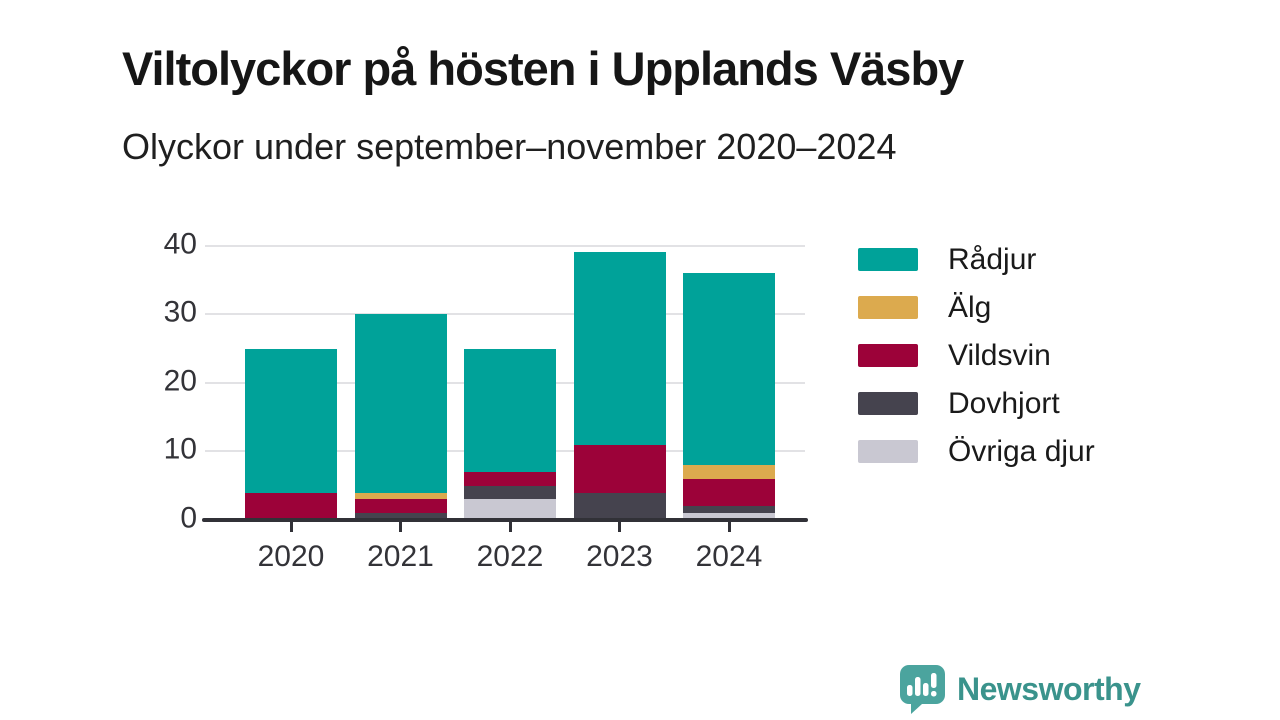 This screenshot has width=1280, height=720. Describe the element at coordinates (729, 516) in the screenshot. I see `bar-2024-Övriga djur` at that location.